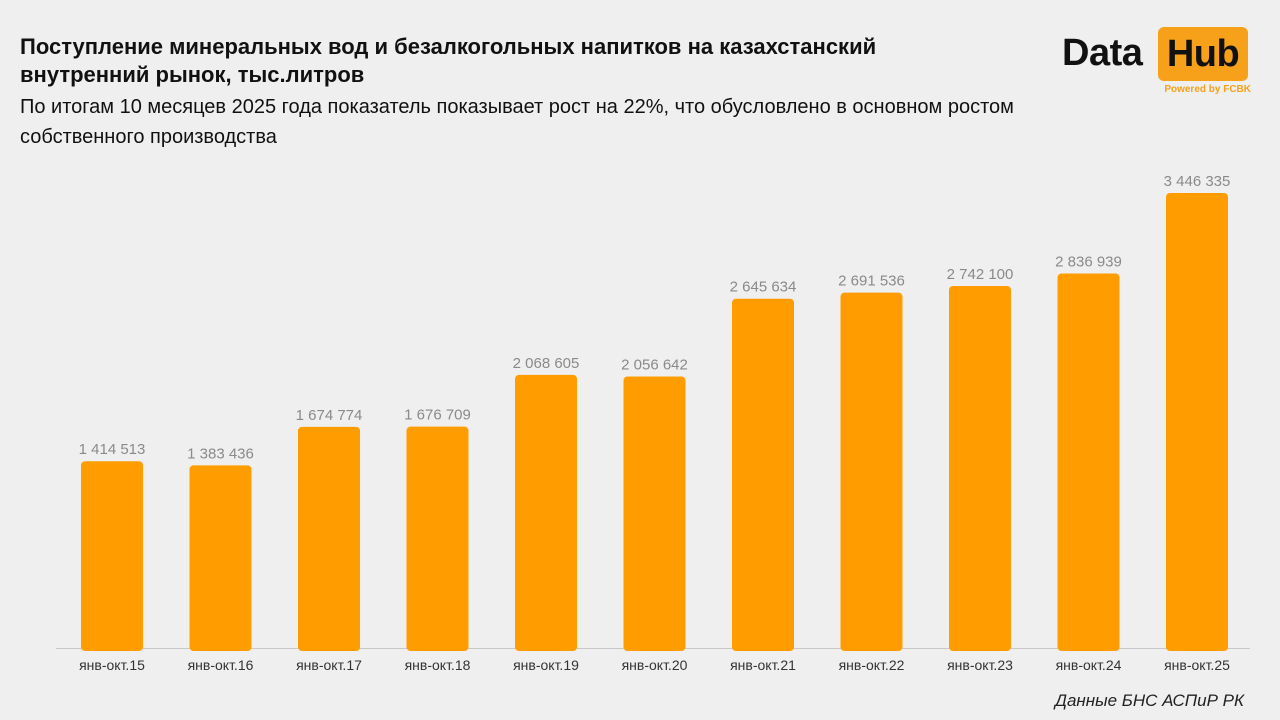 The image size is (1280, 720). I want to click on x-tick-label-3: янв-окт.18, so click(438, 665).